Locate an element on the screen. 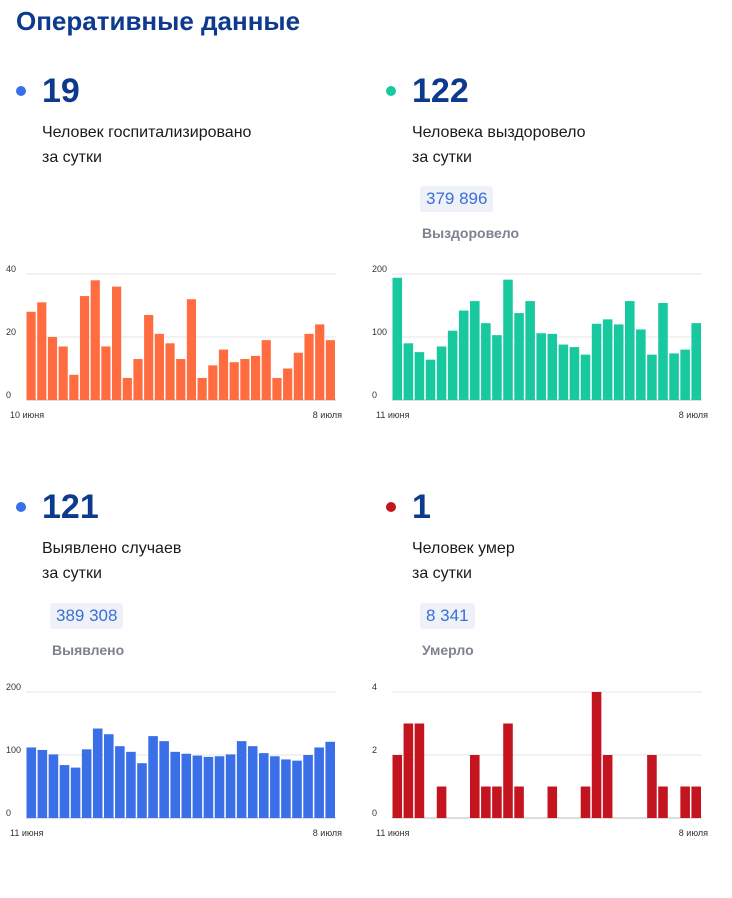  deaths-desc-line2: за сутки is located at coordinates (442, 573).